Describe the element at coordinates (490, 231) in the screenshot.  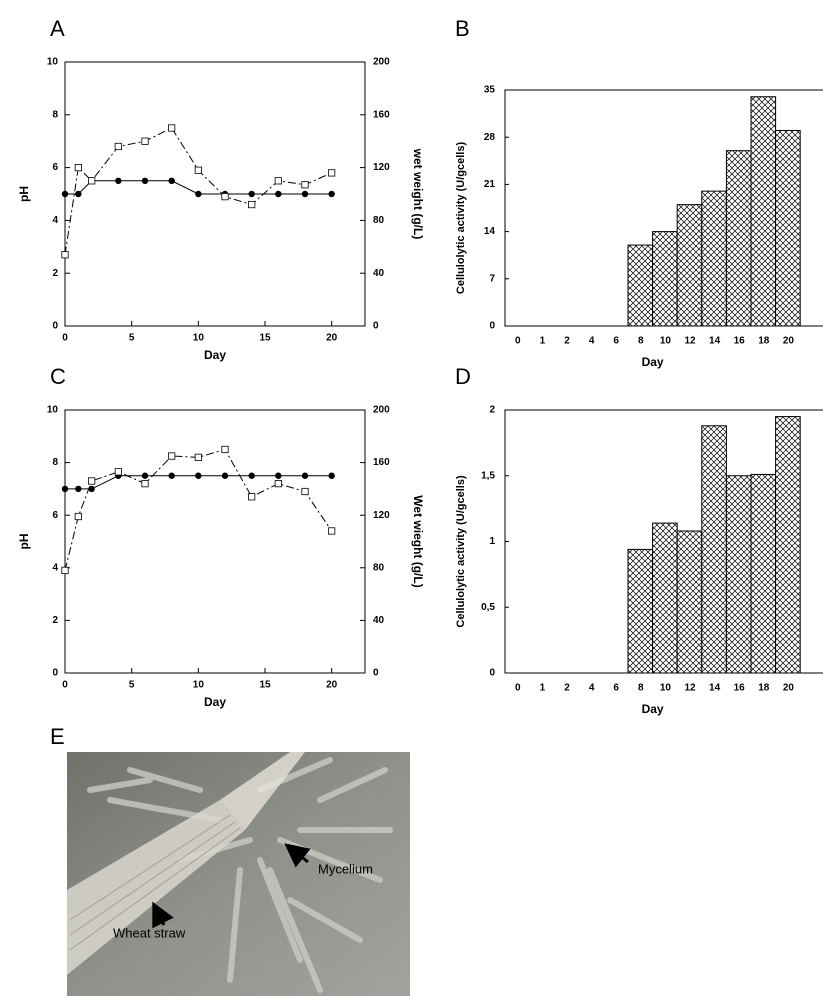
I see `y-tick-label: 14` at that location.